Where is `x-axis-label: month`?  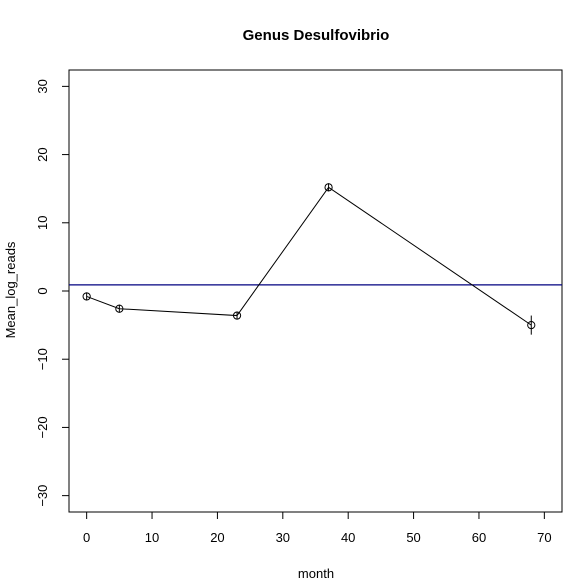 x-axis-label: month is located at coordinates (316, 573).